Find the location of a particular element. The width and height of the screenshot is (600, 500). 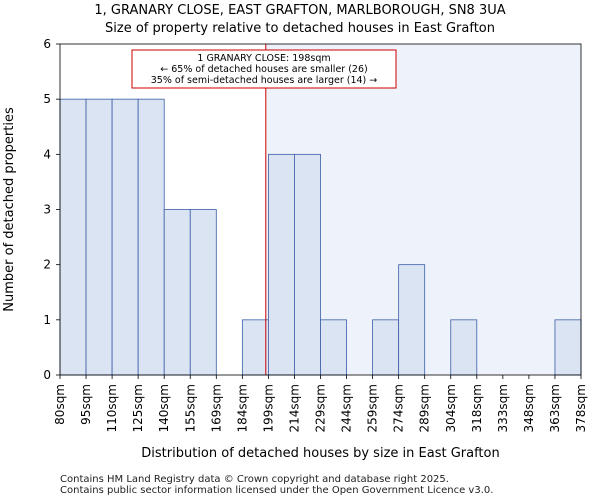

x-tick-label: 125sqm is located at coordinates (138, 408).